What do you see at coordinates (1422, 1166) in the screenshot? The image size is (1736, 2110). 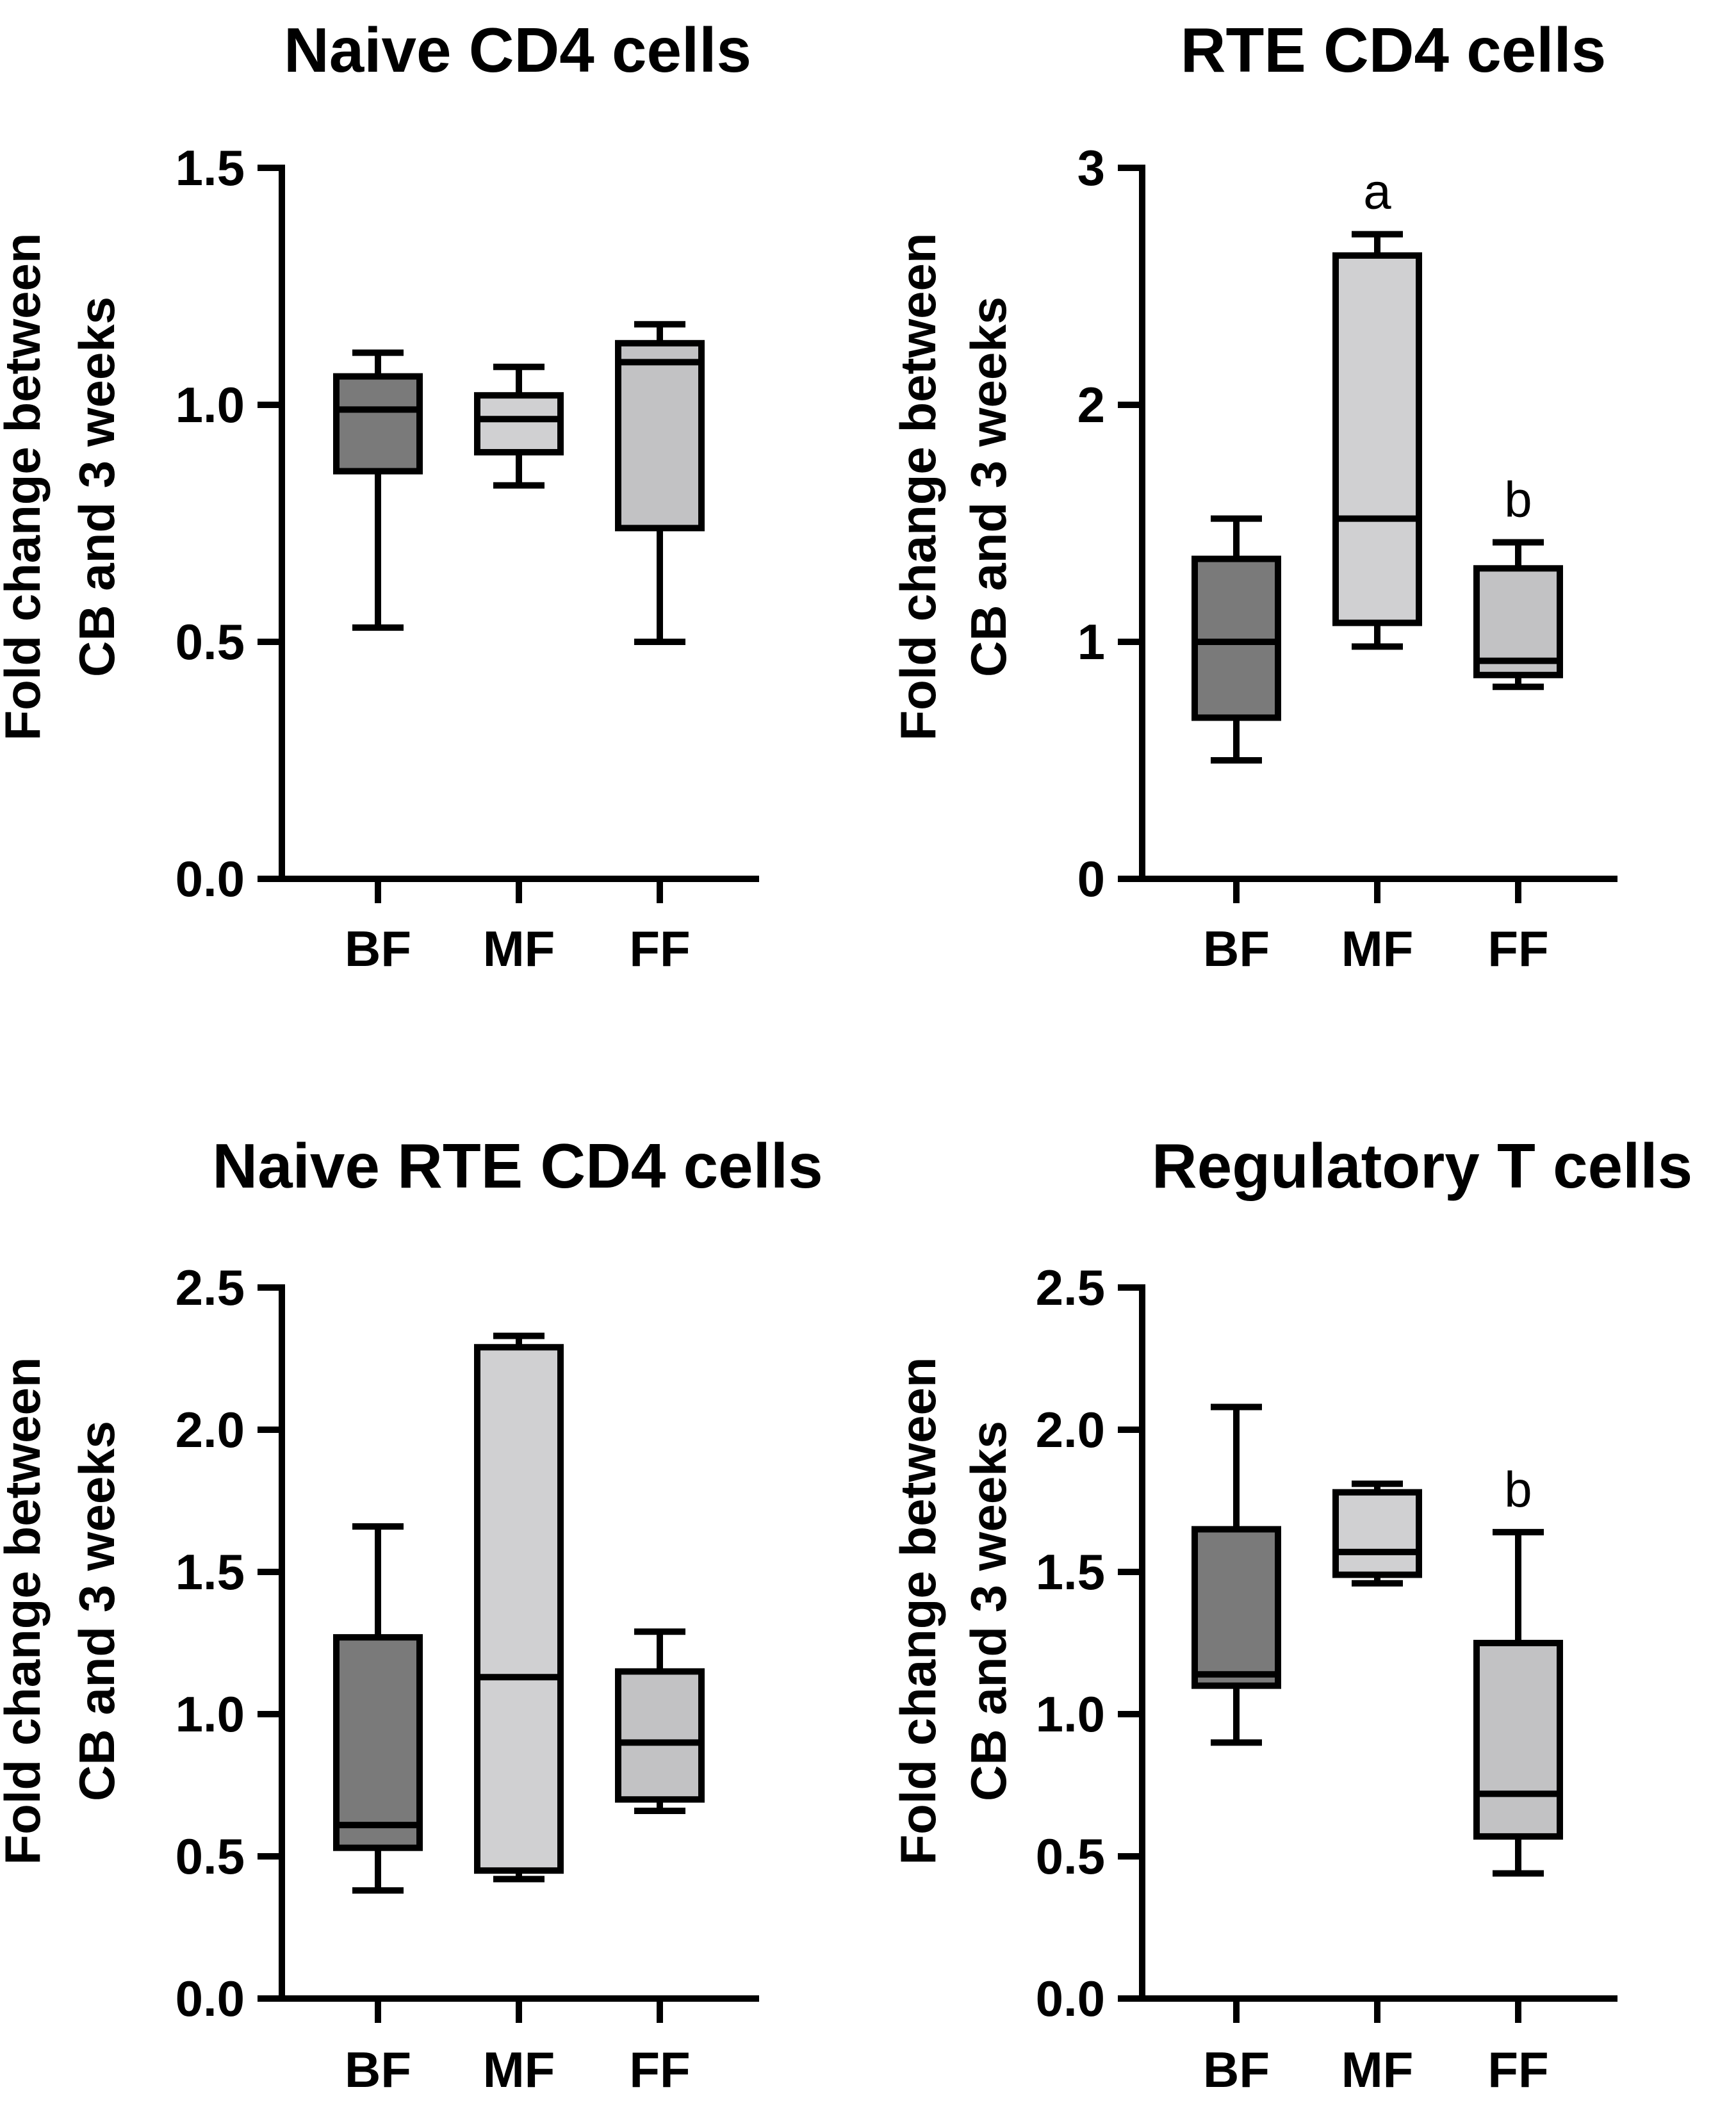 I see `chart-title: Regulatory T cells` at bounding box center [1422, 1166].